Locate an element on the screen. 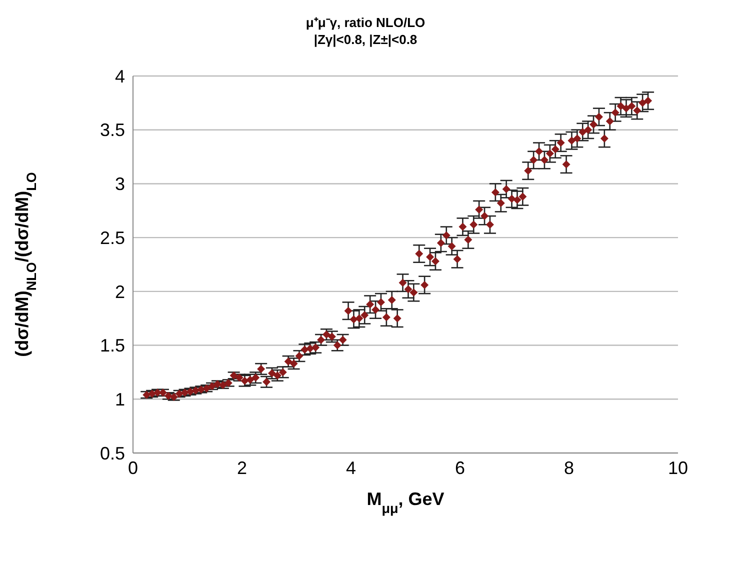 Image resolution: width=731 pixels, height=572 pixels. y-tick-label: 3.5 is located at coordinates (112, 130).